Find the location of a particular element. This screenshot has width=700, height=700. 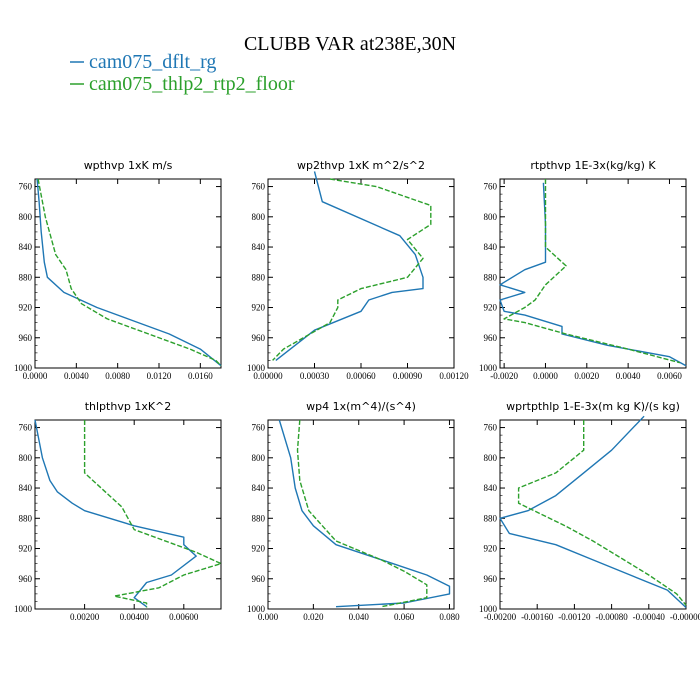

x-tick-label: 0.00120 is located at coordinates (454, 376).